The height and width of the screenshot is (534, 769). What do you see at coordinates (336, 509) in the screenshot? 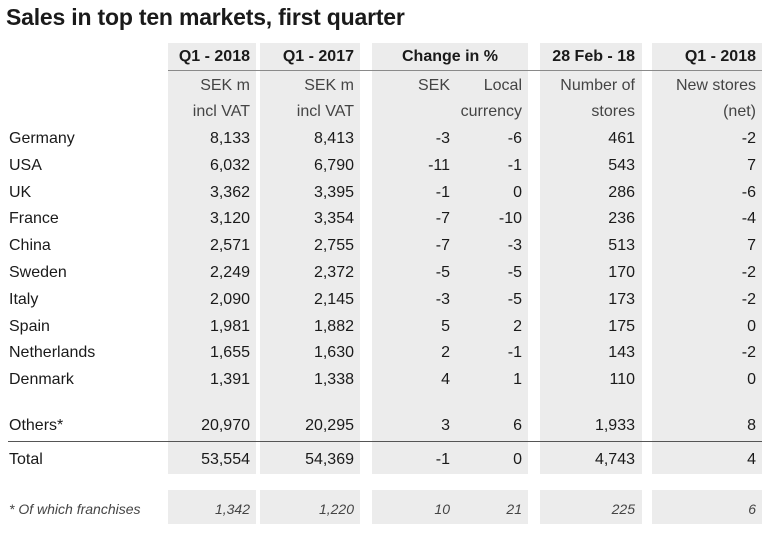
I see `cell-q1-2017: 1,220` at bounding box center [336, 509].